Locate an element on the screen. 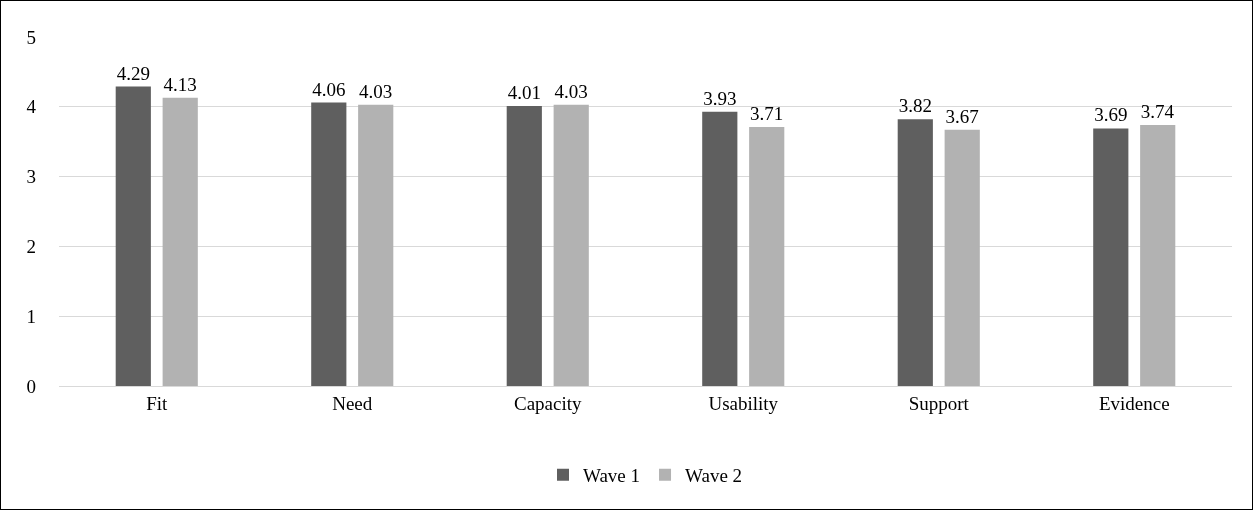 The width and height of the screenshot is (1253, 510). y-tick-label: 1 is located at coordinates (31, 316).